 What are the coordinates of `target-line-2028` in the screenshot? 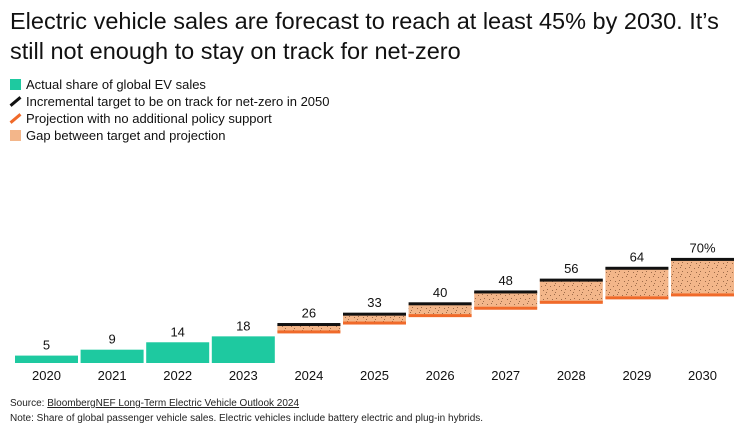 It's located at (571, 280).